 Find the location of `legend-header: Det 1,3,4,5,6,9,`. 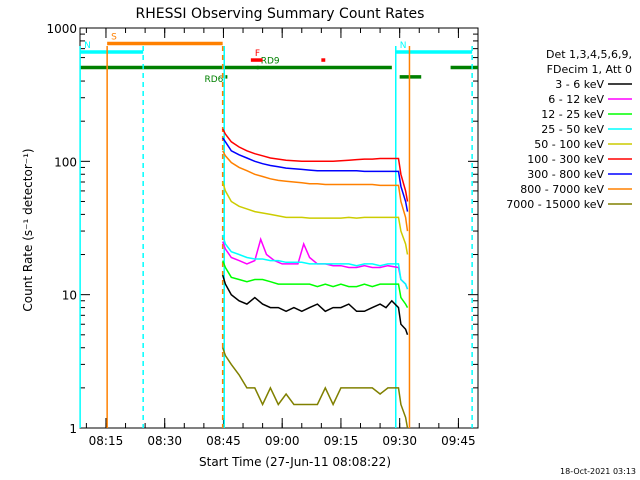

legend-header: Det 1,3,4,5,6,9, is located at coordinates (589, 54).